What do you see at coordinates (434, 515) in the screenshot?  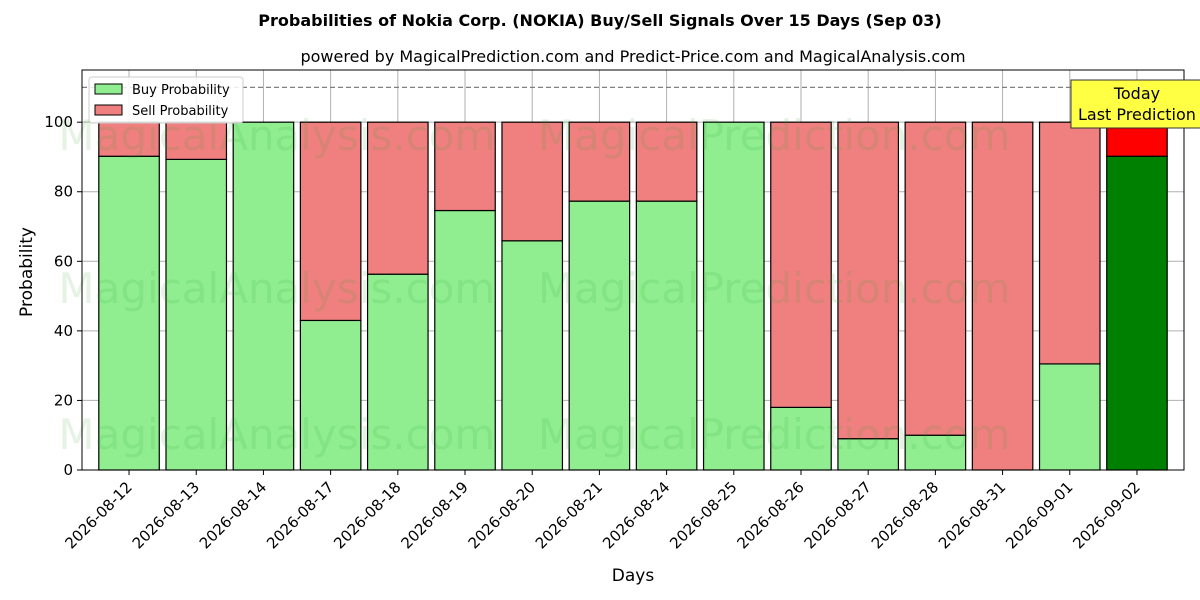 I see `x-tick-label: 2026-08-19` at bounding box center [434, 515].